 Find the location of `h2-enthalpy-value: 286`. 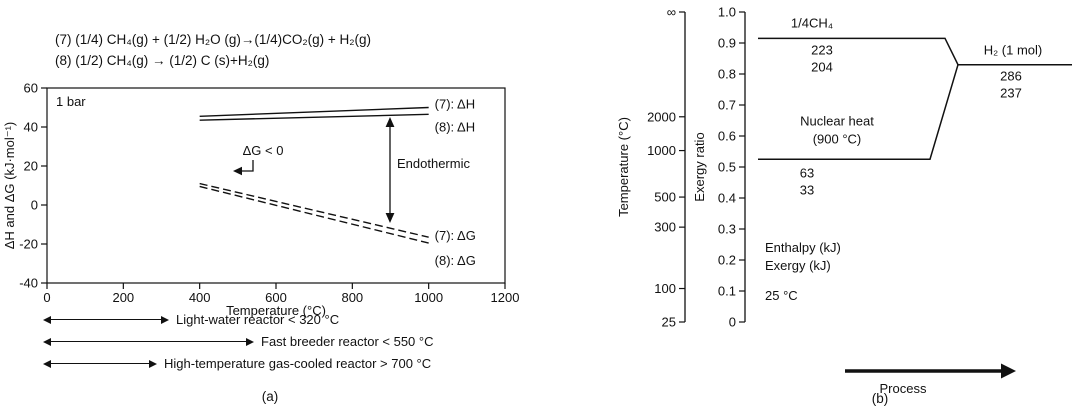

h2-enthalpy-value: 286 is located at coordinates (1011, 76).